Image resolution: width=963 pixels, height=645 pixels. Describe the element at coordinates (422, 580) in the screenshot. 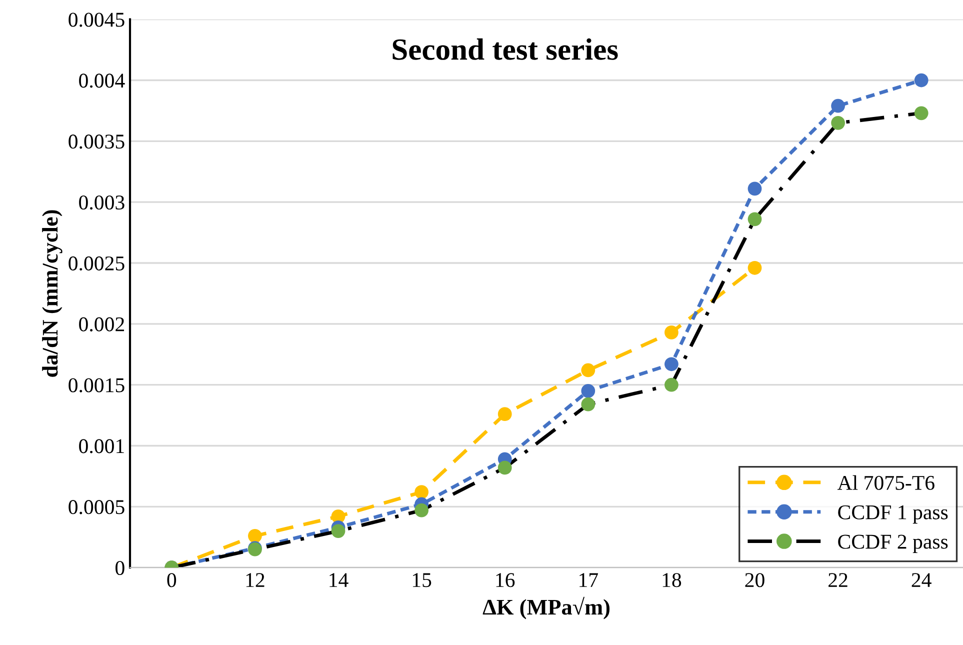

I see `x-tick-label: 15` at that location.